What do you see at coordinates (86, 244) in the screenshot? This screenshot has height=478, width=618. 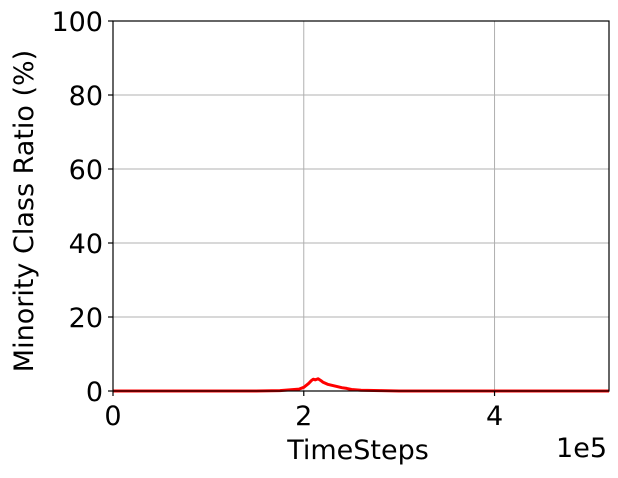 I see `y-tick-label: 40` at bounding box center [86, 244].